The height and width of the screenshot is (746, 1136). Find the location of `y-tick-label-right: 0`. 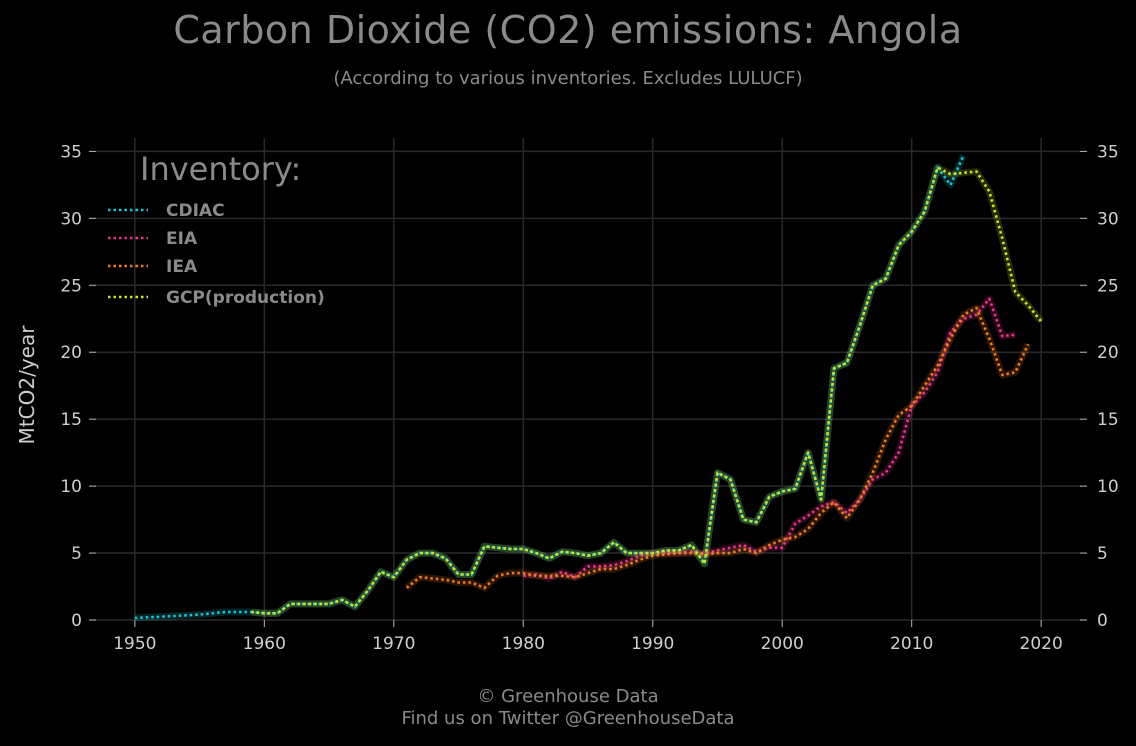

y-tick-label-right: 0 is located at coordinates (1102, 621).